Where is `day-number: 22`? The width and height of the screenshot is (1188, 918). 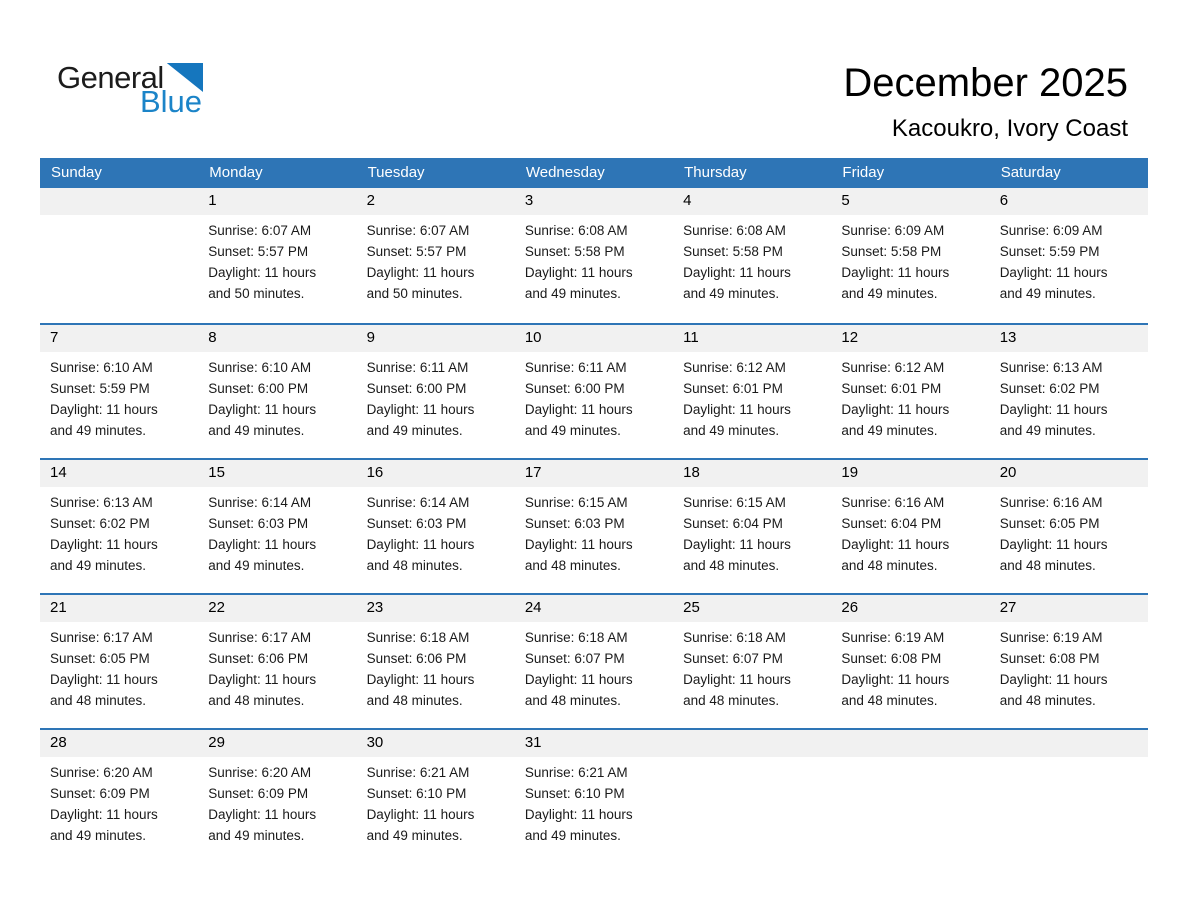
day-number: 22 is located at coordinates (277, 608).